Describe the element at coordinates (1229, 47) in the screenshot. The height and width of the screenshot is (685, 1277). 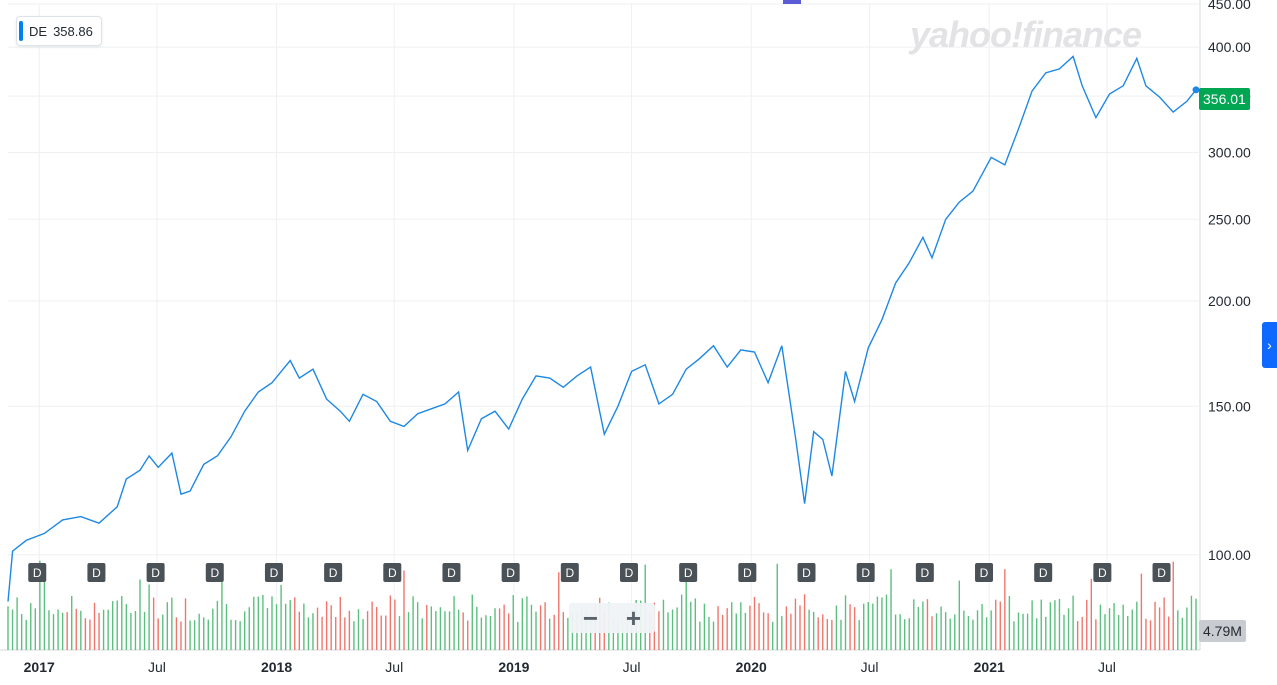
I see `y-tick-label: 400.00` at that location.